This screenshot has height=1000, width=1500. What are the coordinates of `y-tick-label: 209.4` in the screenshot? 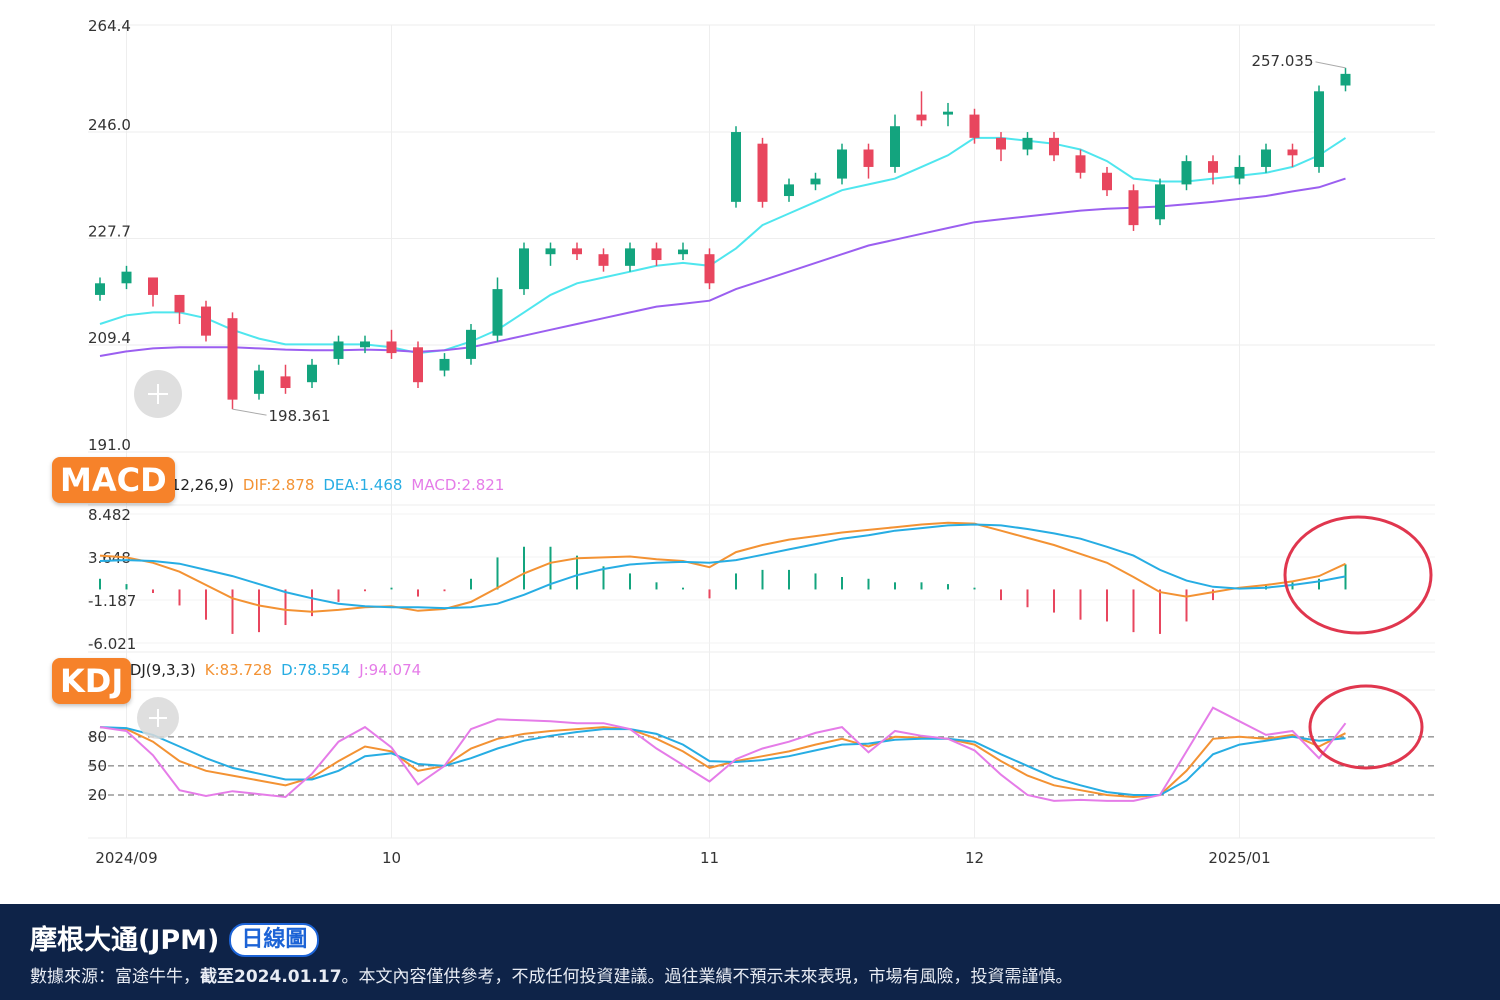 It's located at (109, 338).